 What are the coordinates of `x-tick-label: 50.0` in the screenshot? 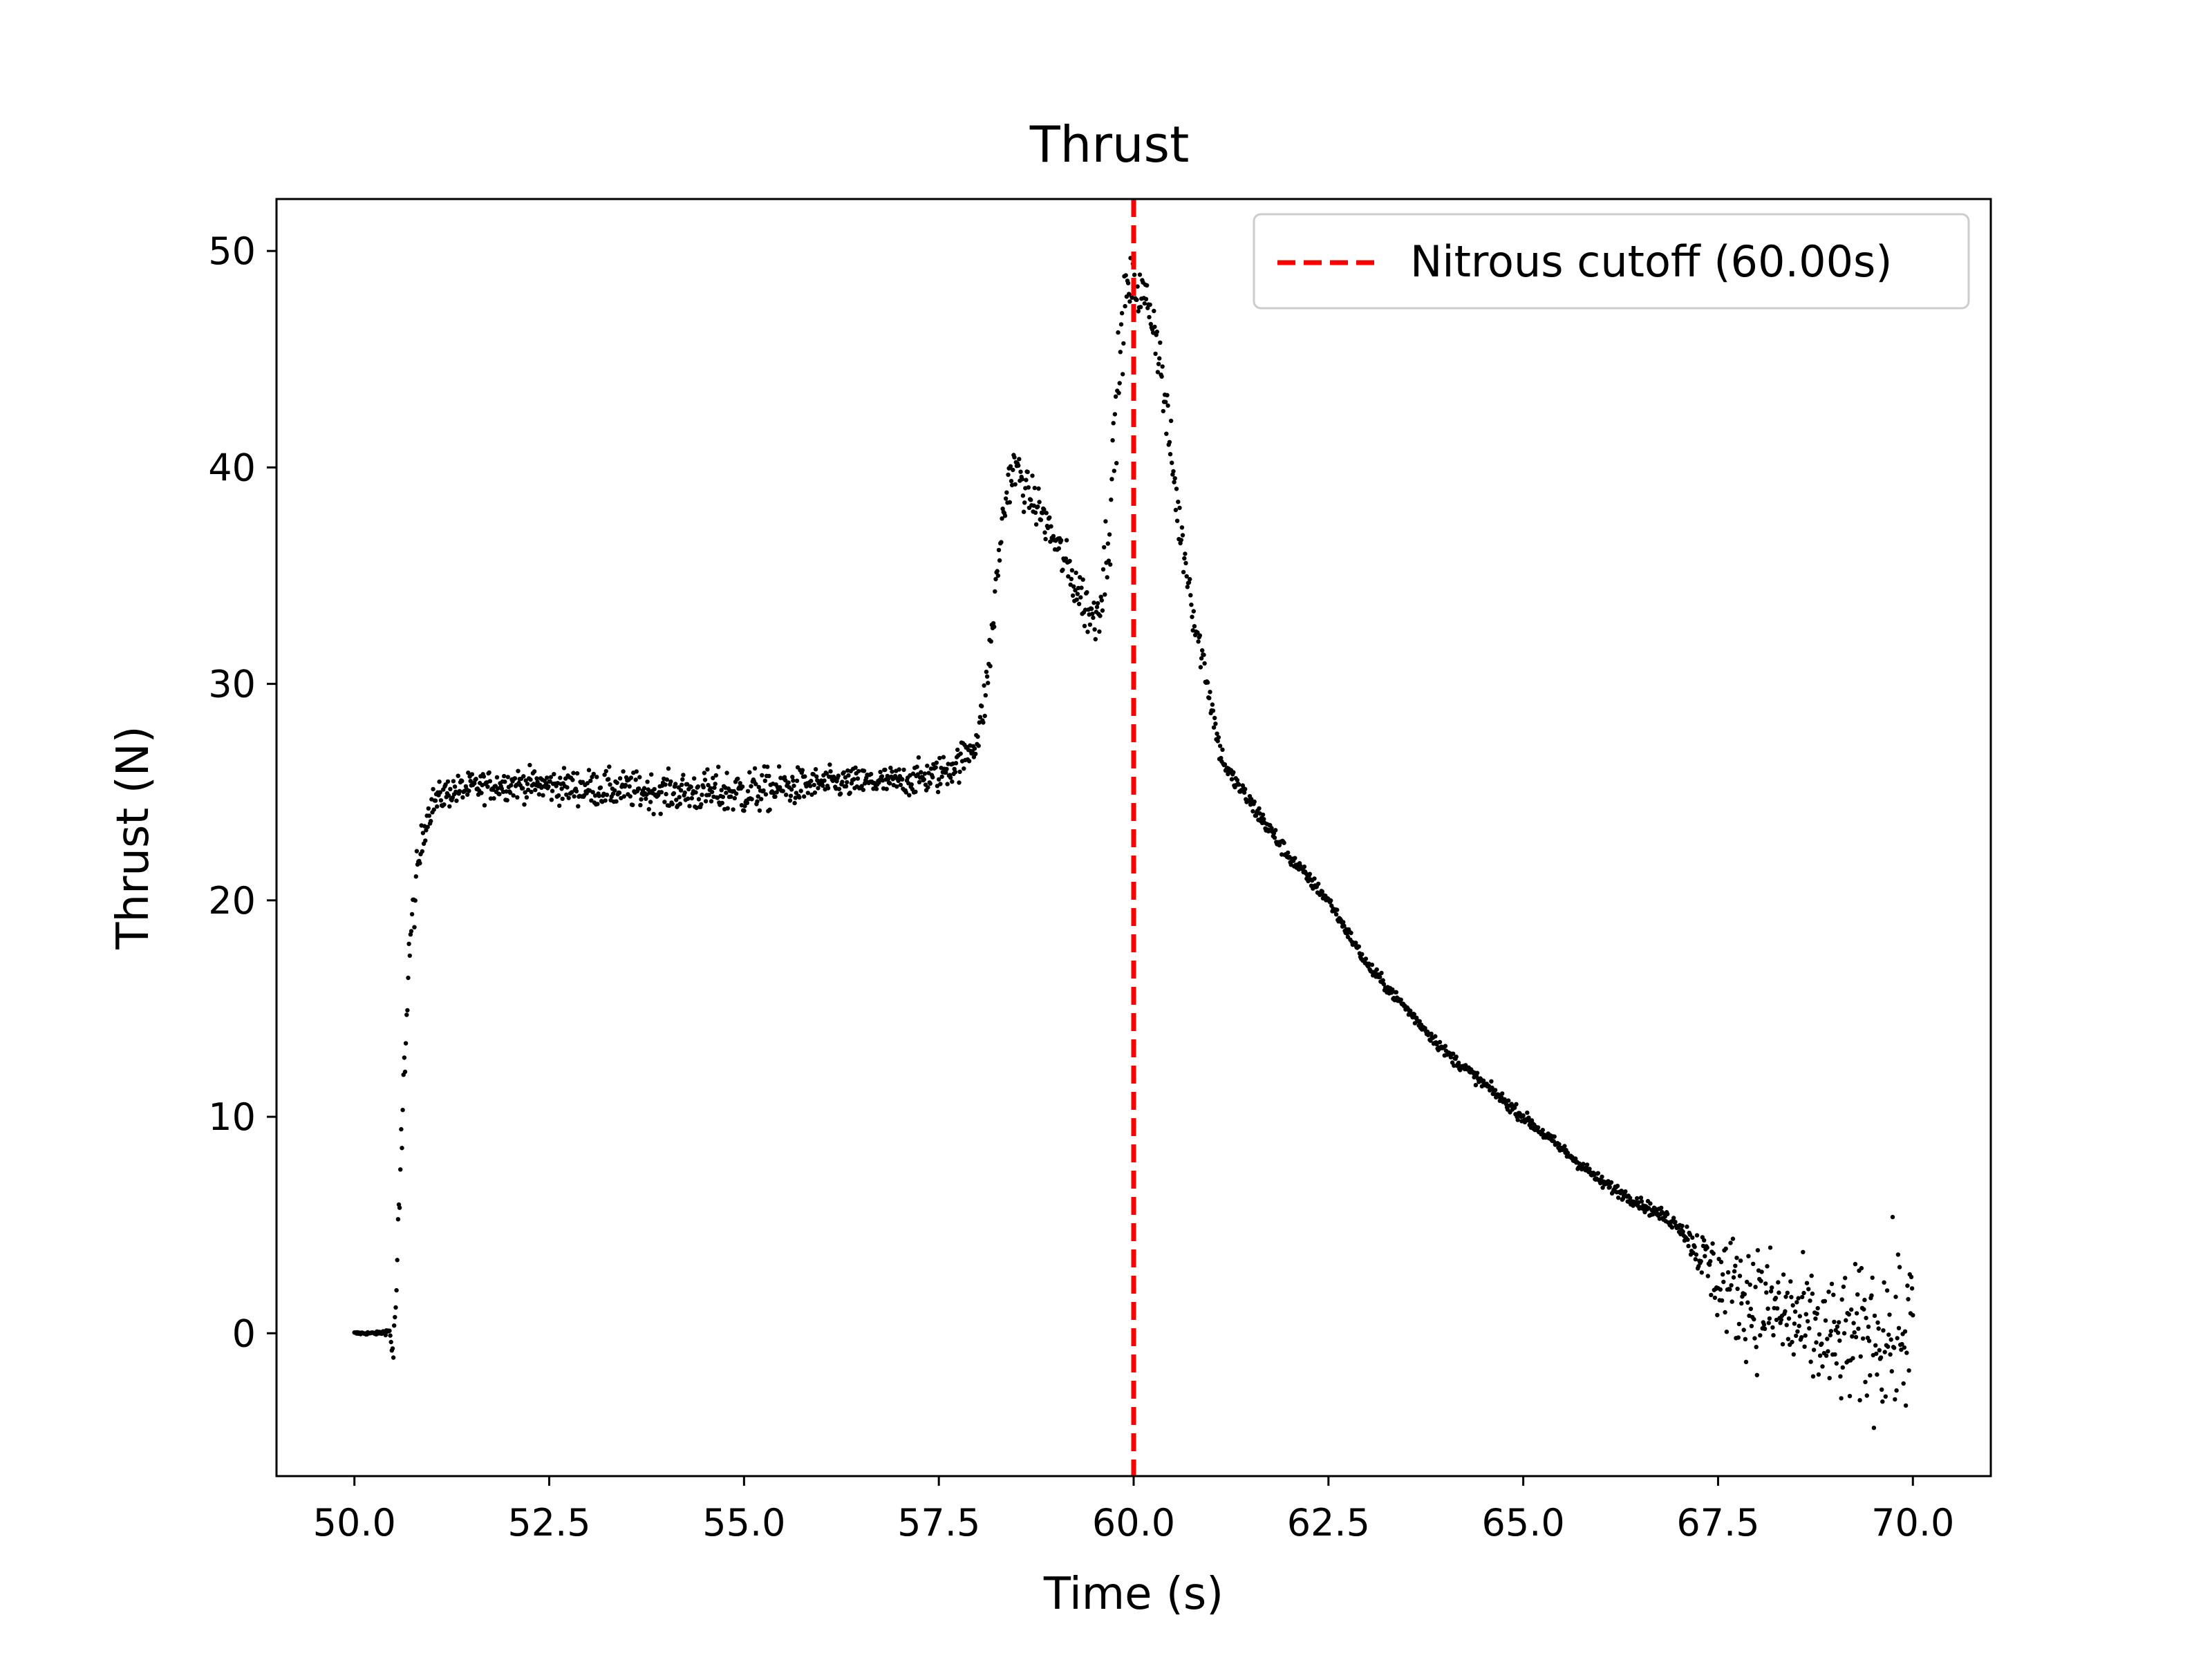 It's located at (354, 1523).